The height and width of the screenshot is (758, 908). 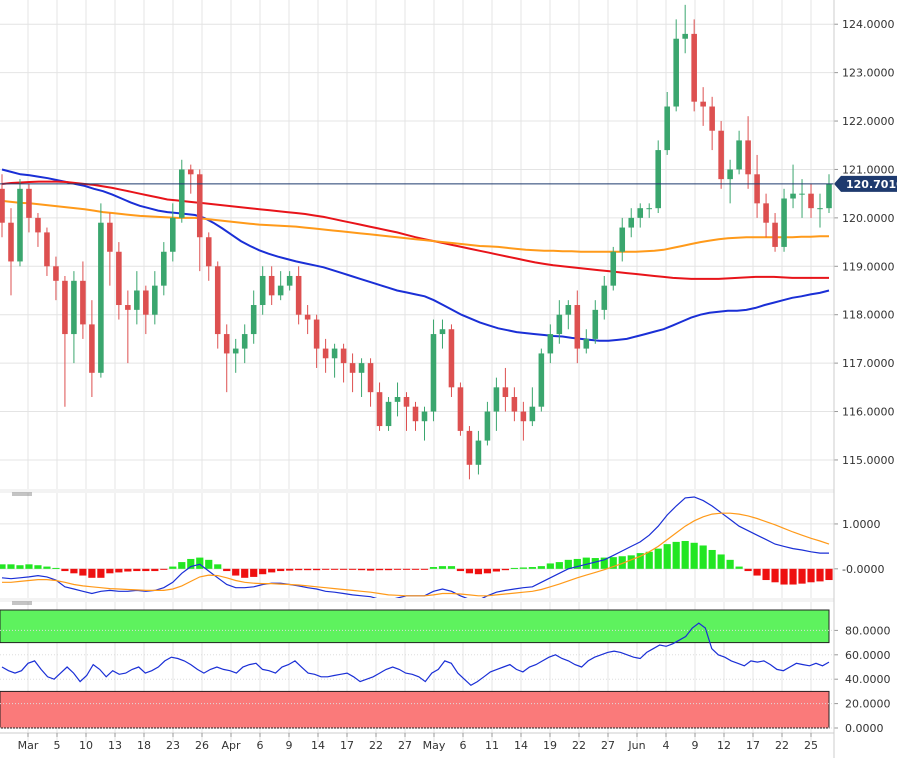 I want to click on price-tick-label: 117.0000, so click(x=868, y=363).